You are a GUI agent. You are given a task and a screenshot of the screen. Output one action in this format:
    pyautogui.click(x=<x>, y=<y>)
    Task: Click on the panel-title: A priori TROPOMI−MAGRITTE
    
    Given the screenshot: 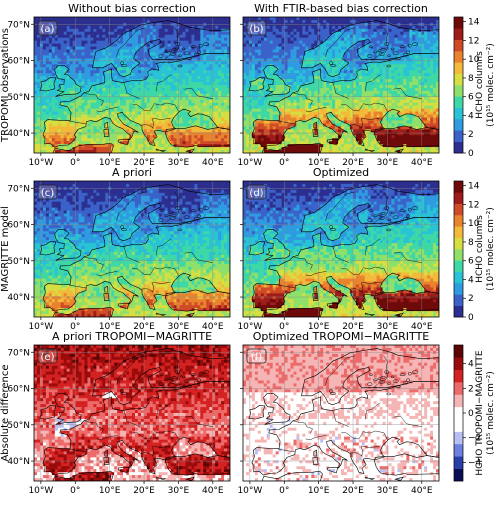 What is the action you would take?
    pyautogui.click(x=132, y=336)
    